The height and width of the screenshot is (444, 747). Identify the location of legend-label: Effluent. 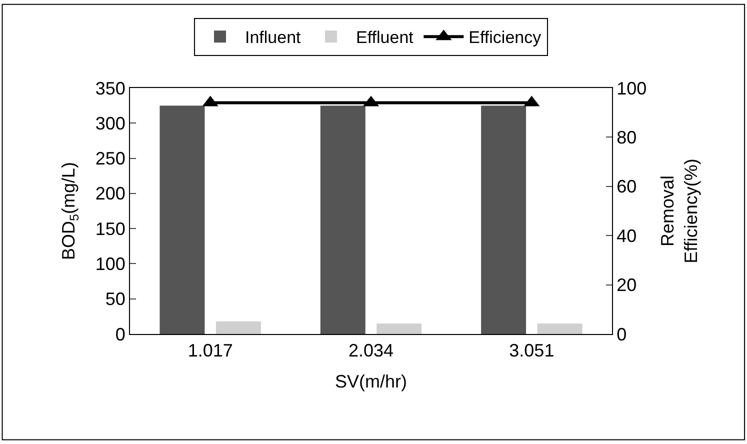
(385, 38).